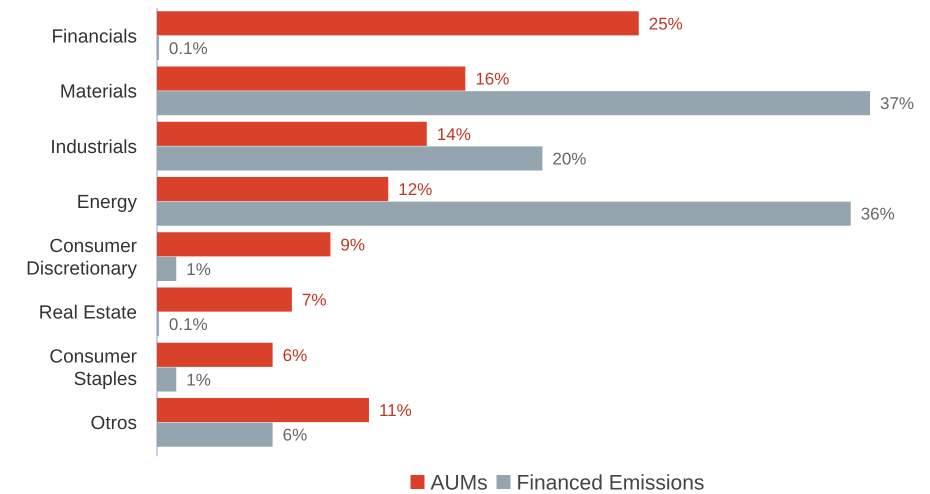 The width and height of the screenshot is (930, 494). I want to click on data-label: 14%, so click(453, 134).